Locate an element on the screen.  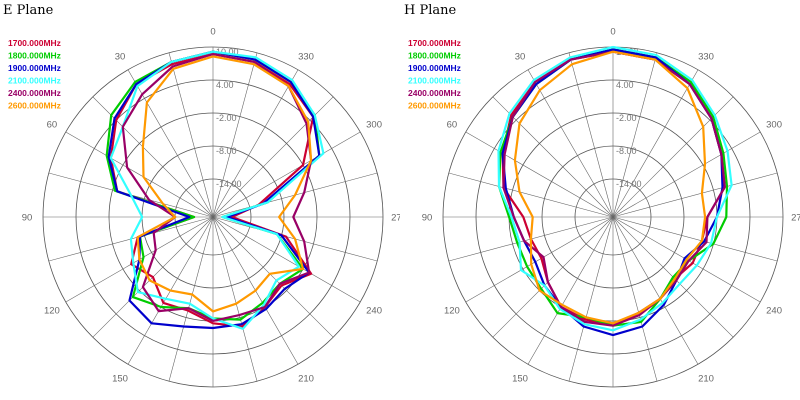
radial-tick-label: 10.00 is located at coordinates (227, 52).